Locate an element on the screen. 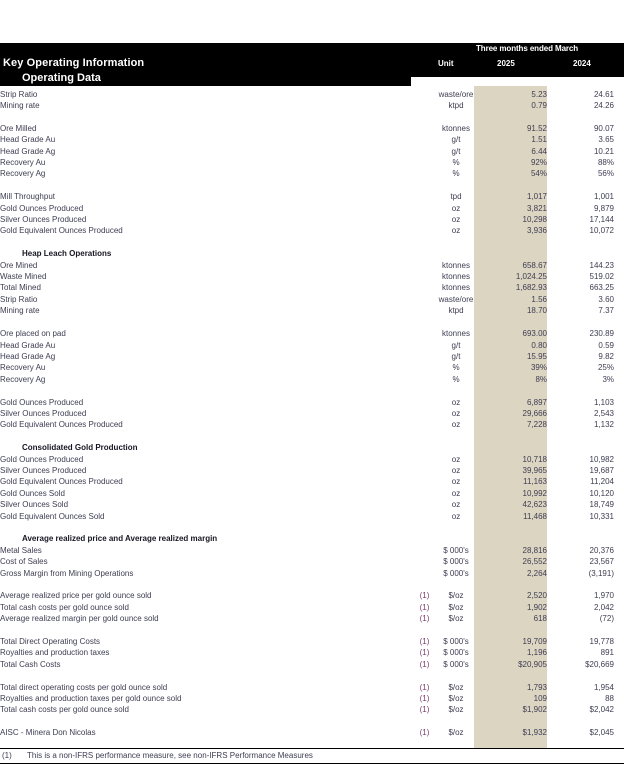 This screenshot has height=764, width=624. row-label: Head Grade Au is located at coordinates (28, 140).